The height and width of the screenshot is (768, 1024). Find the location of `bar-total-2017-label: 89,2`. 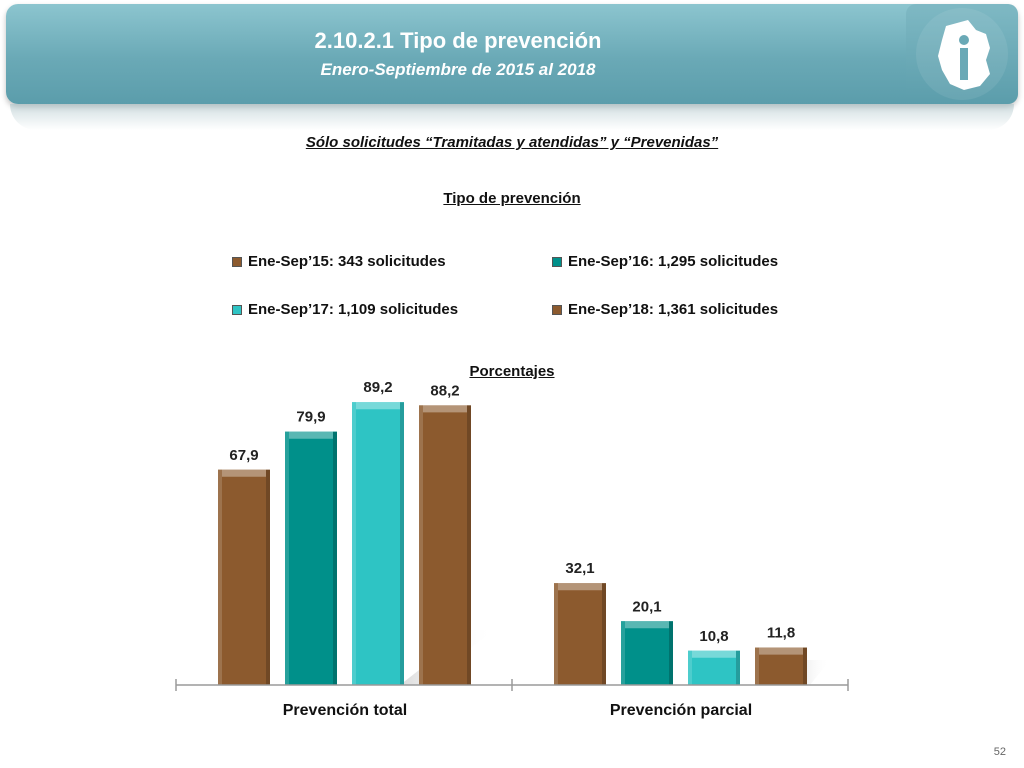

bar-total-2017-label: 89,2 is located at coordinates (377, 387).